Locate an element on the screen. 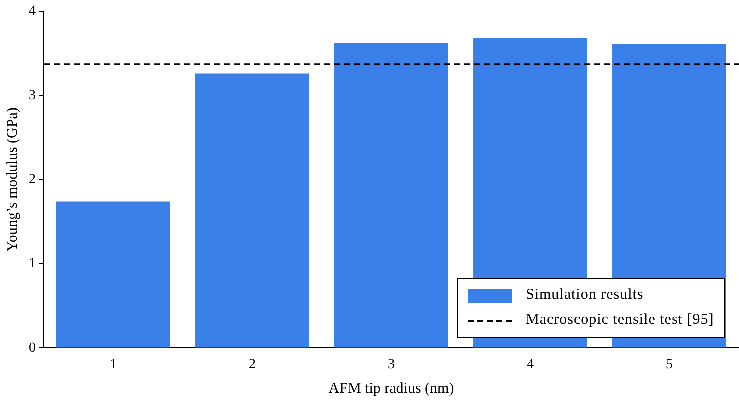 The width and height of the screenshot is (739, 402). x-tick-label: 1 is located at coordinates (113, 364).